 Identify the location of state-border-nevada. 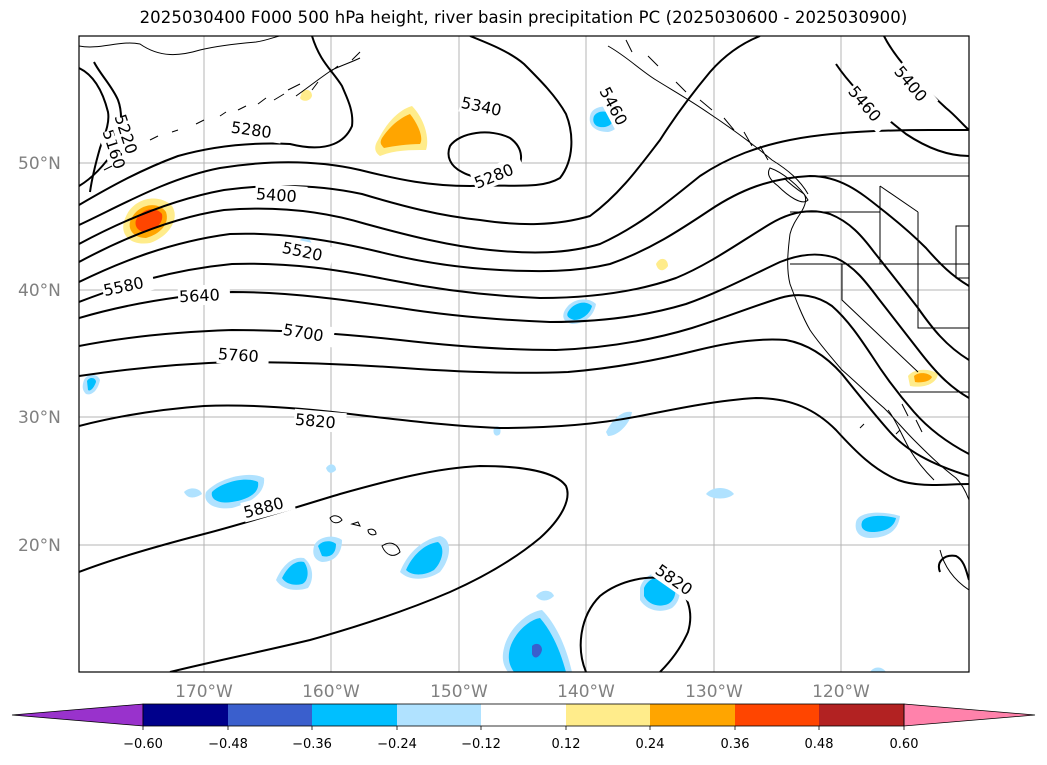
(905, 318).